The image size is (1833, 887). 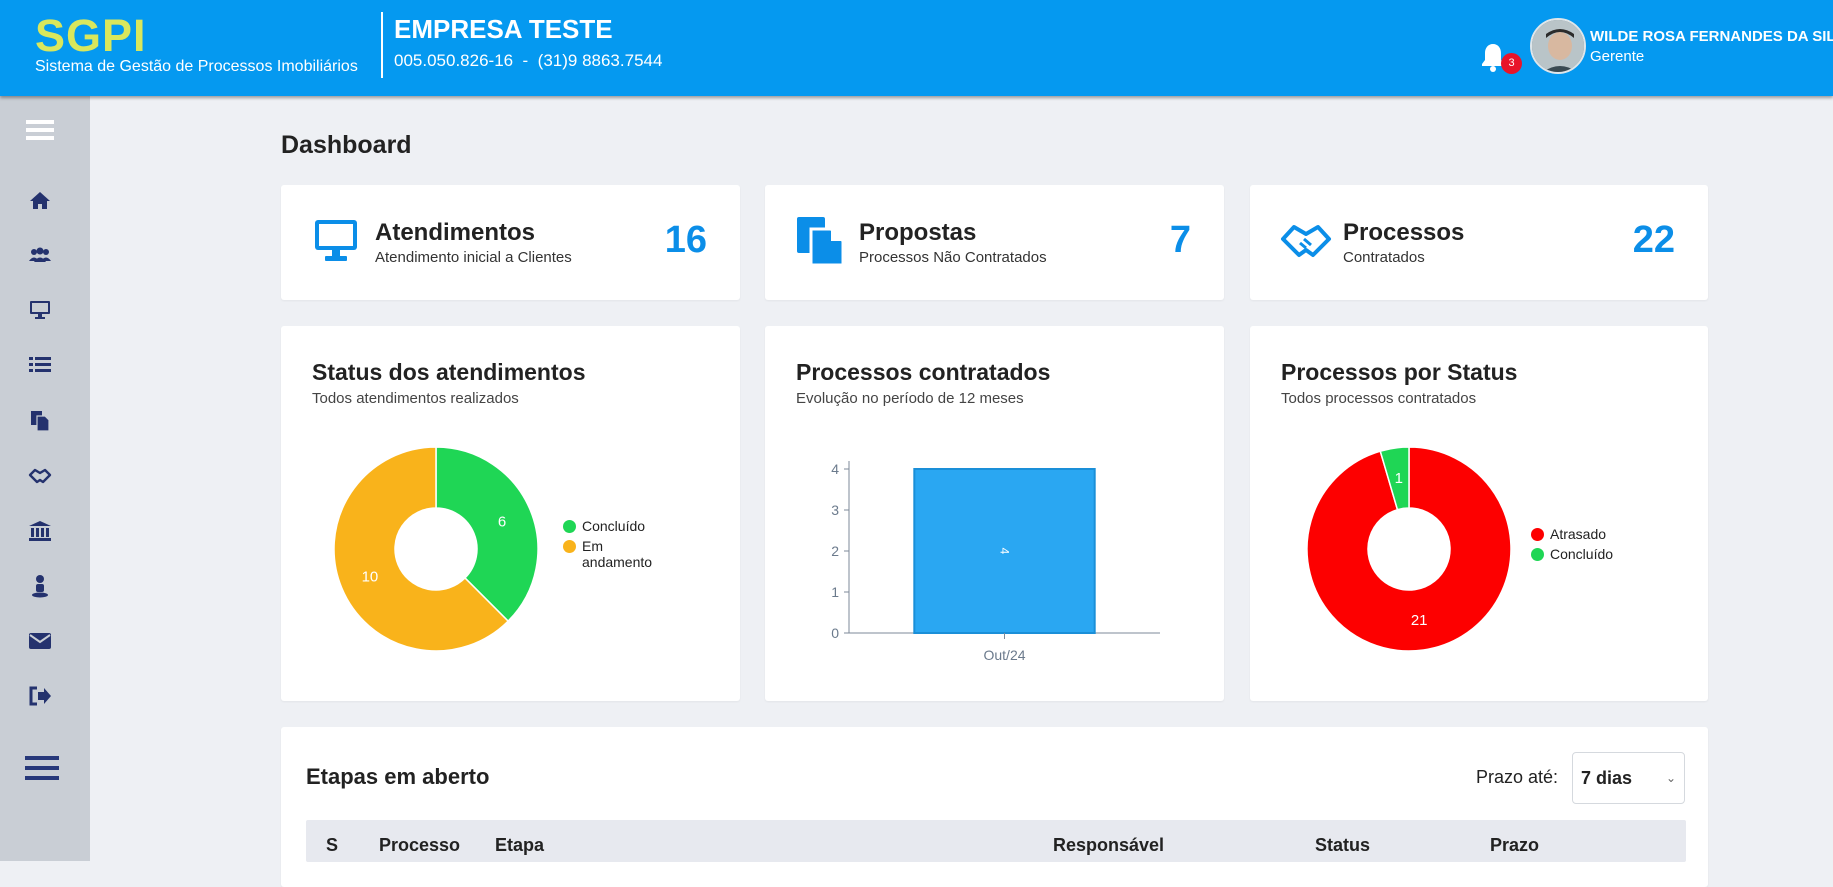 What do you see at coordinates (40, 365) in the screenshot?
I see `list-icon` at bounding box center [40, 365].